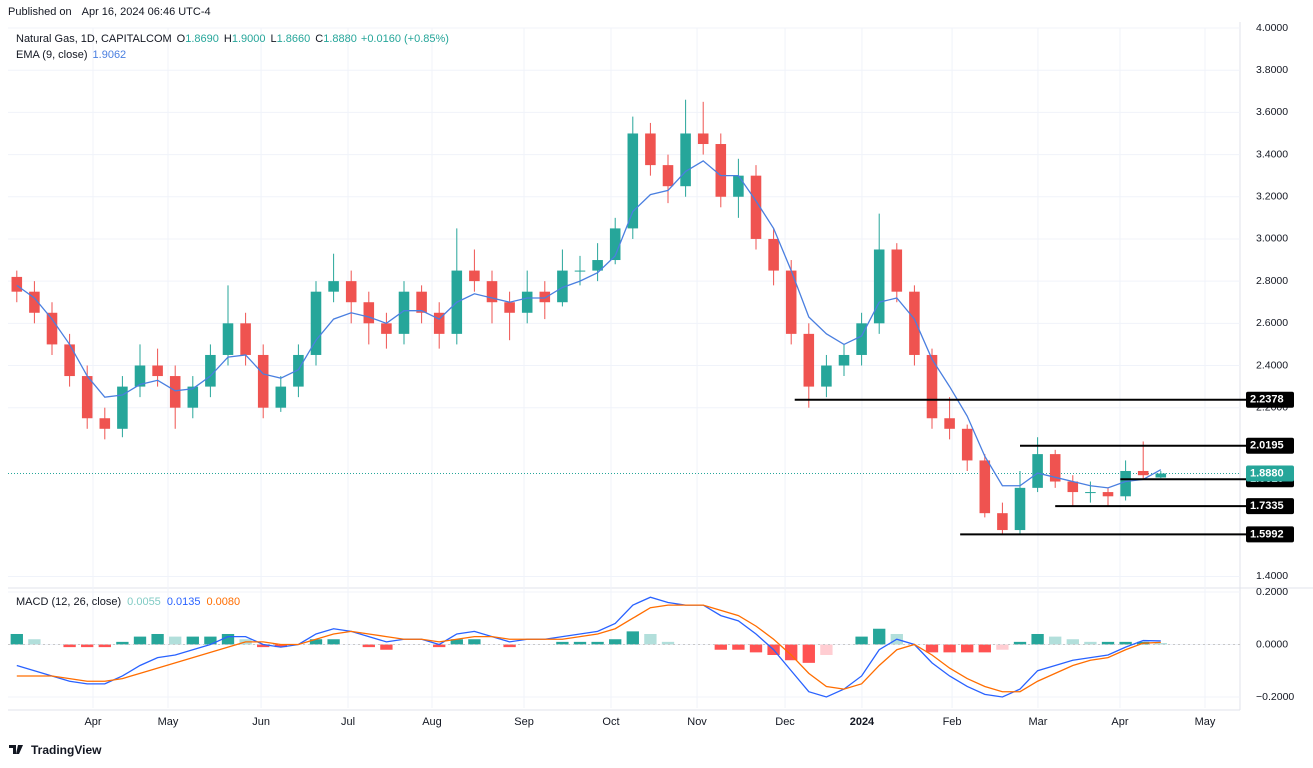 The image size is (1313, 768). Describe the element at coordinates (1272, 576) in the screenshot. I see `y-tick-label: 1.4000` at that location.